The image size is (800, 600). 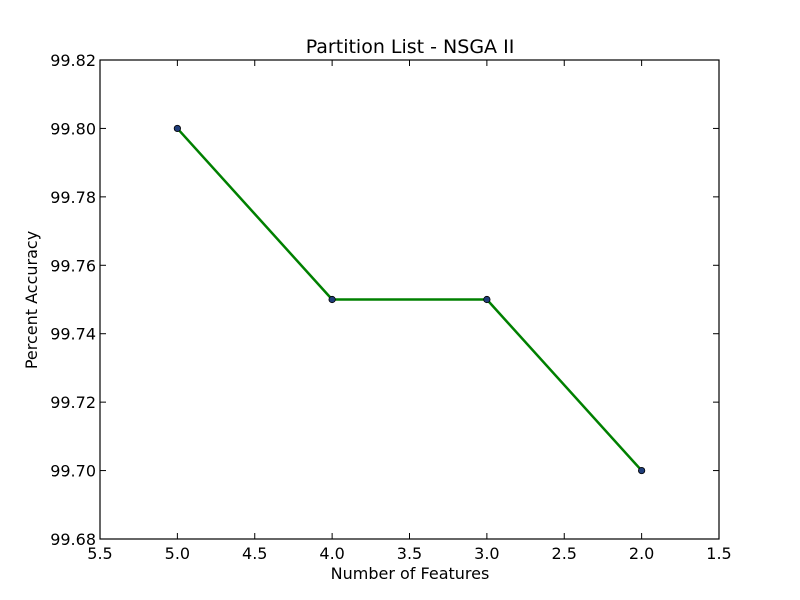 I want to click on x-tick-label: 4.5, so click(x=254, y=553).